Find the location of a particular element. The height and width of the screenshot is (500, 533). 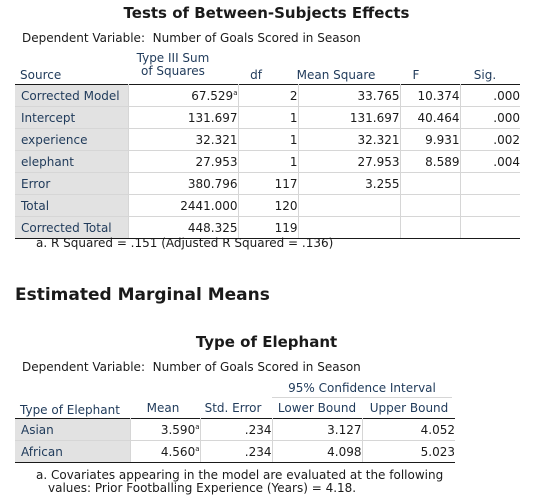

table-row: Asian 3.590a .234 3.127 4.052 is located at coordinates (235, 429).